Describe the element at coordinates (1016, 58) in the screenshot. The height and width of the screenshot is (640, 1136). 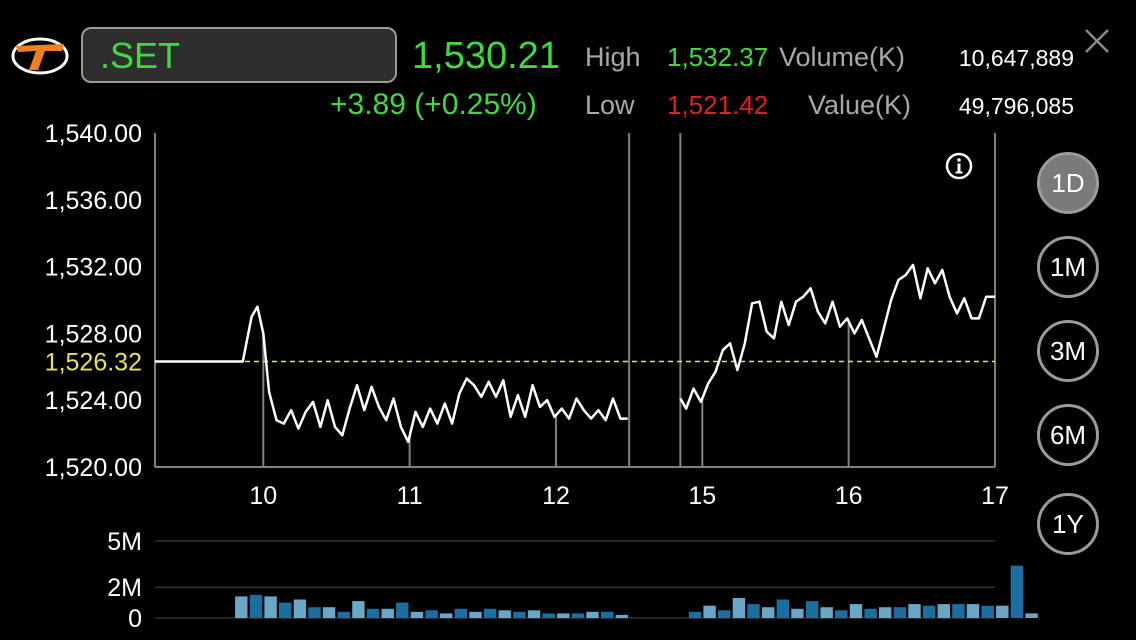
I see `volume-value: 10,647,889` at that location.